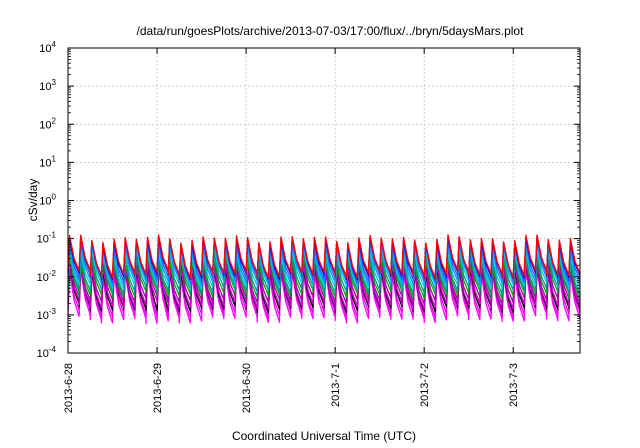 The width and height of the screenshot is (640, 448). I want to click on y-tick-labels: 10⁻⁴ 10⁻³ 10⁻² 10⁻¹ 10⁰ 10¹ 10² 10³ 10⁴, so click(47, 200).